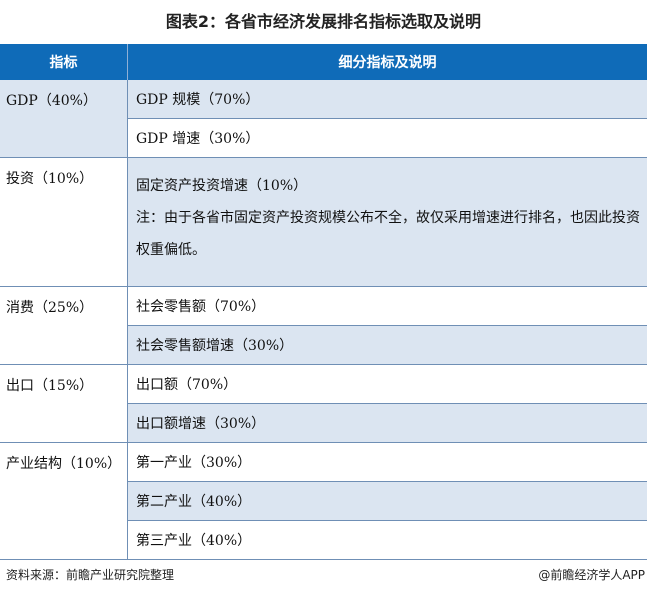  Describe the element at coordinates (387, 306) in the screenshot. I see `detail-cell: 社会零售额（70%）` at that location.